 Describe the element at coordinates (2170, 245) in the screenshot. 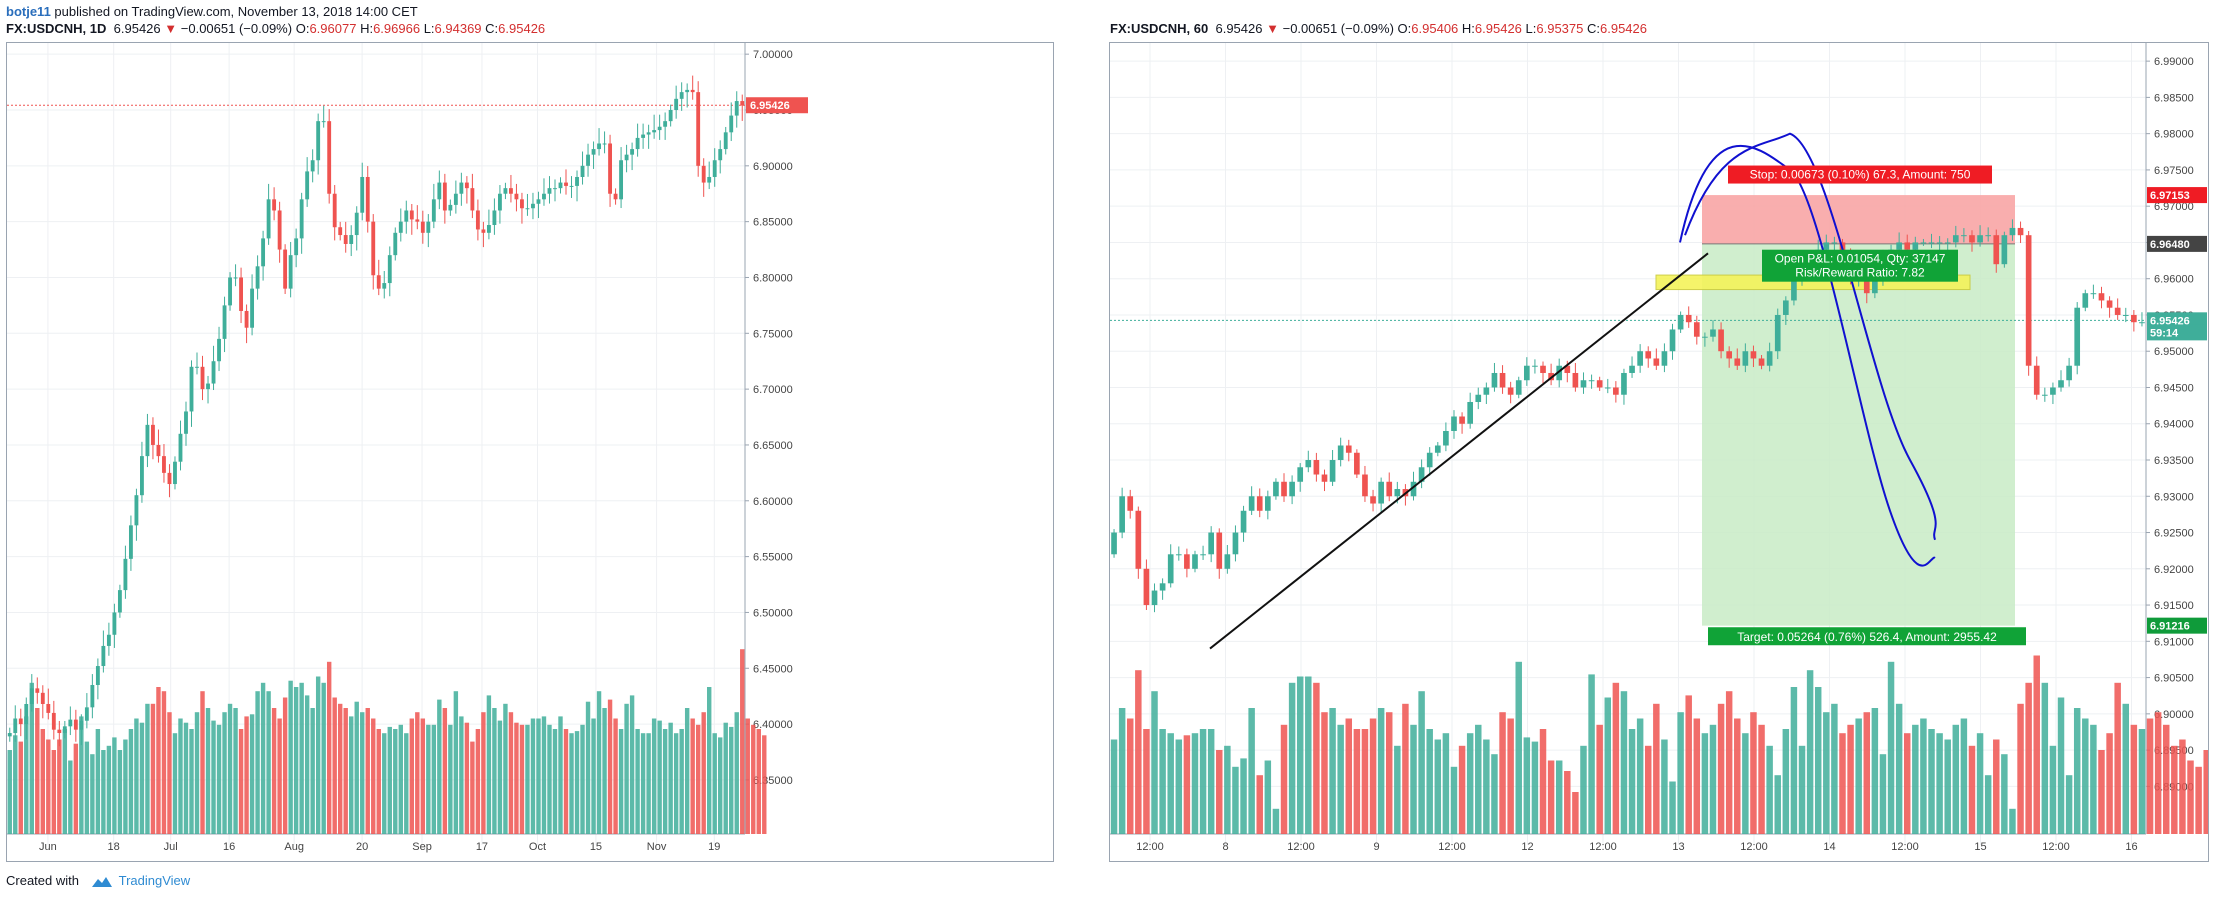

I see `price-badge-label: 6.96480` at that location.